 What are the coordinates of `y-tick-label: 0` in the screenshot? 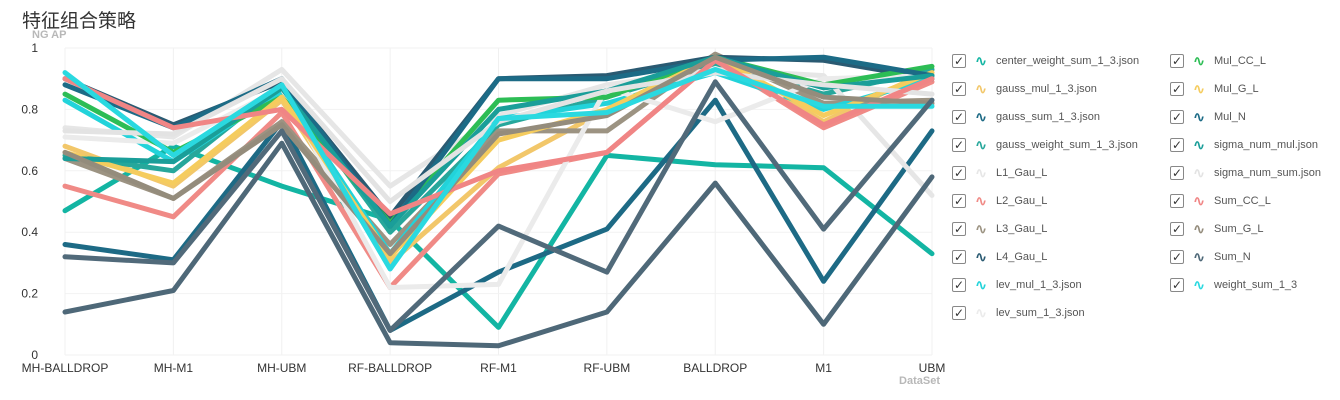 It's located at (34, 355).